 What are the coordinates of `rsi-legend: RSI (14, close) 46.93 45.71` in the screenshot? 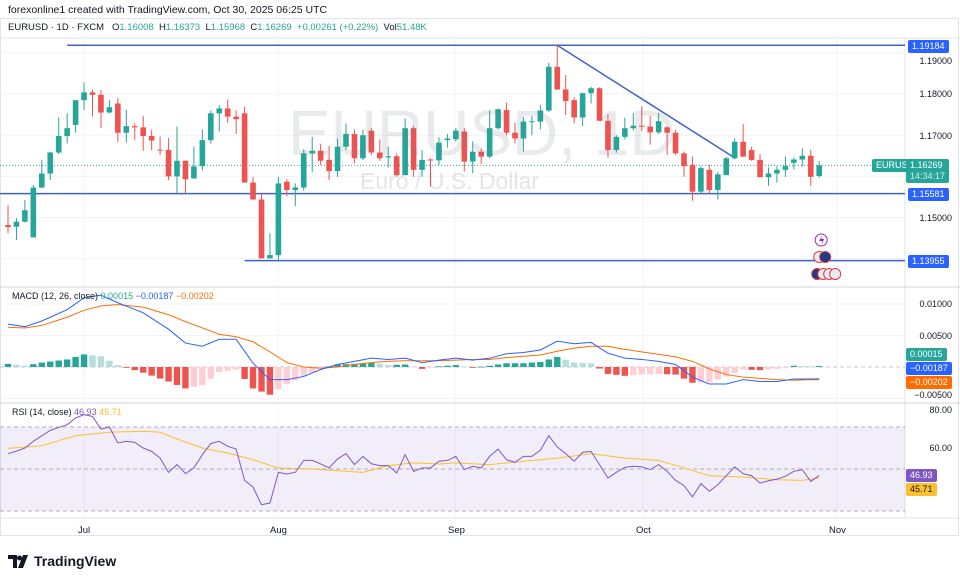 It's located at (67, 412).